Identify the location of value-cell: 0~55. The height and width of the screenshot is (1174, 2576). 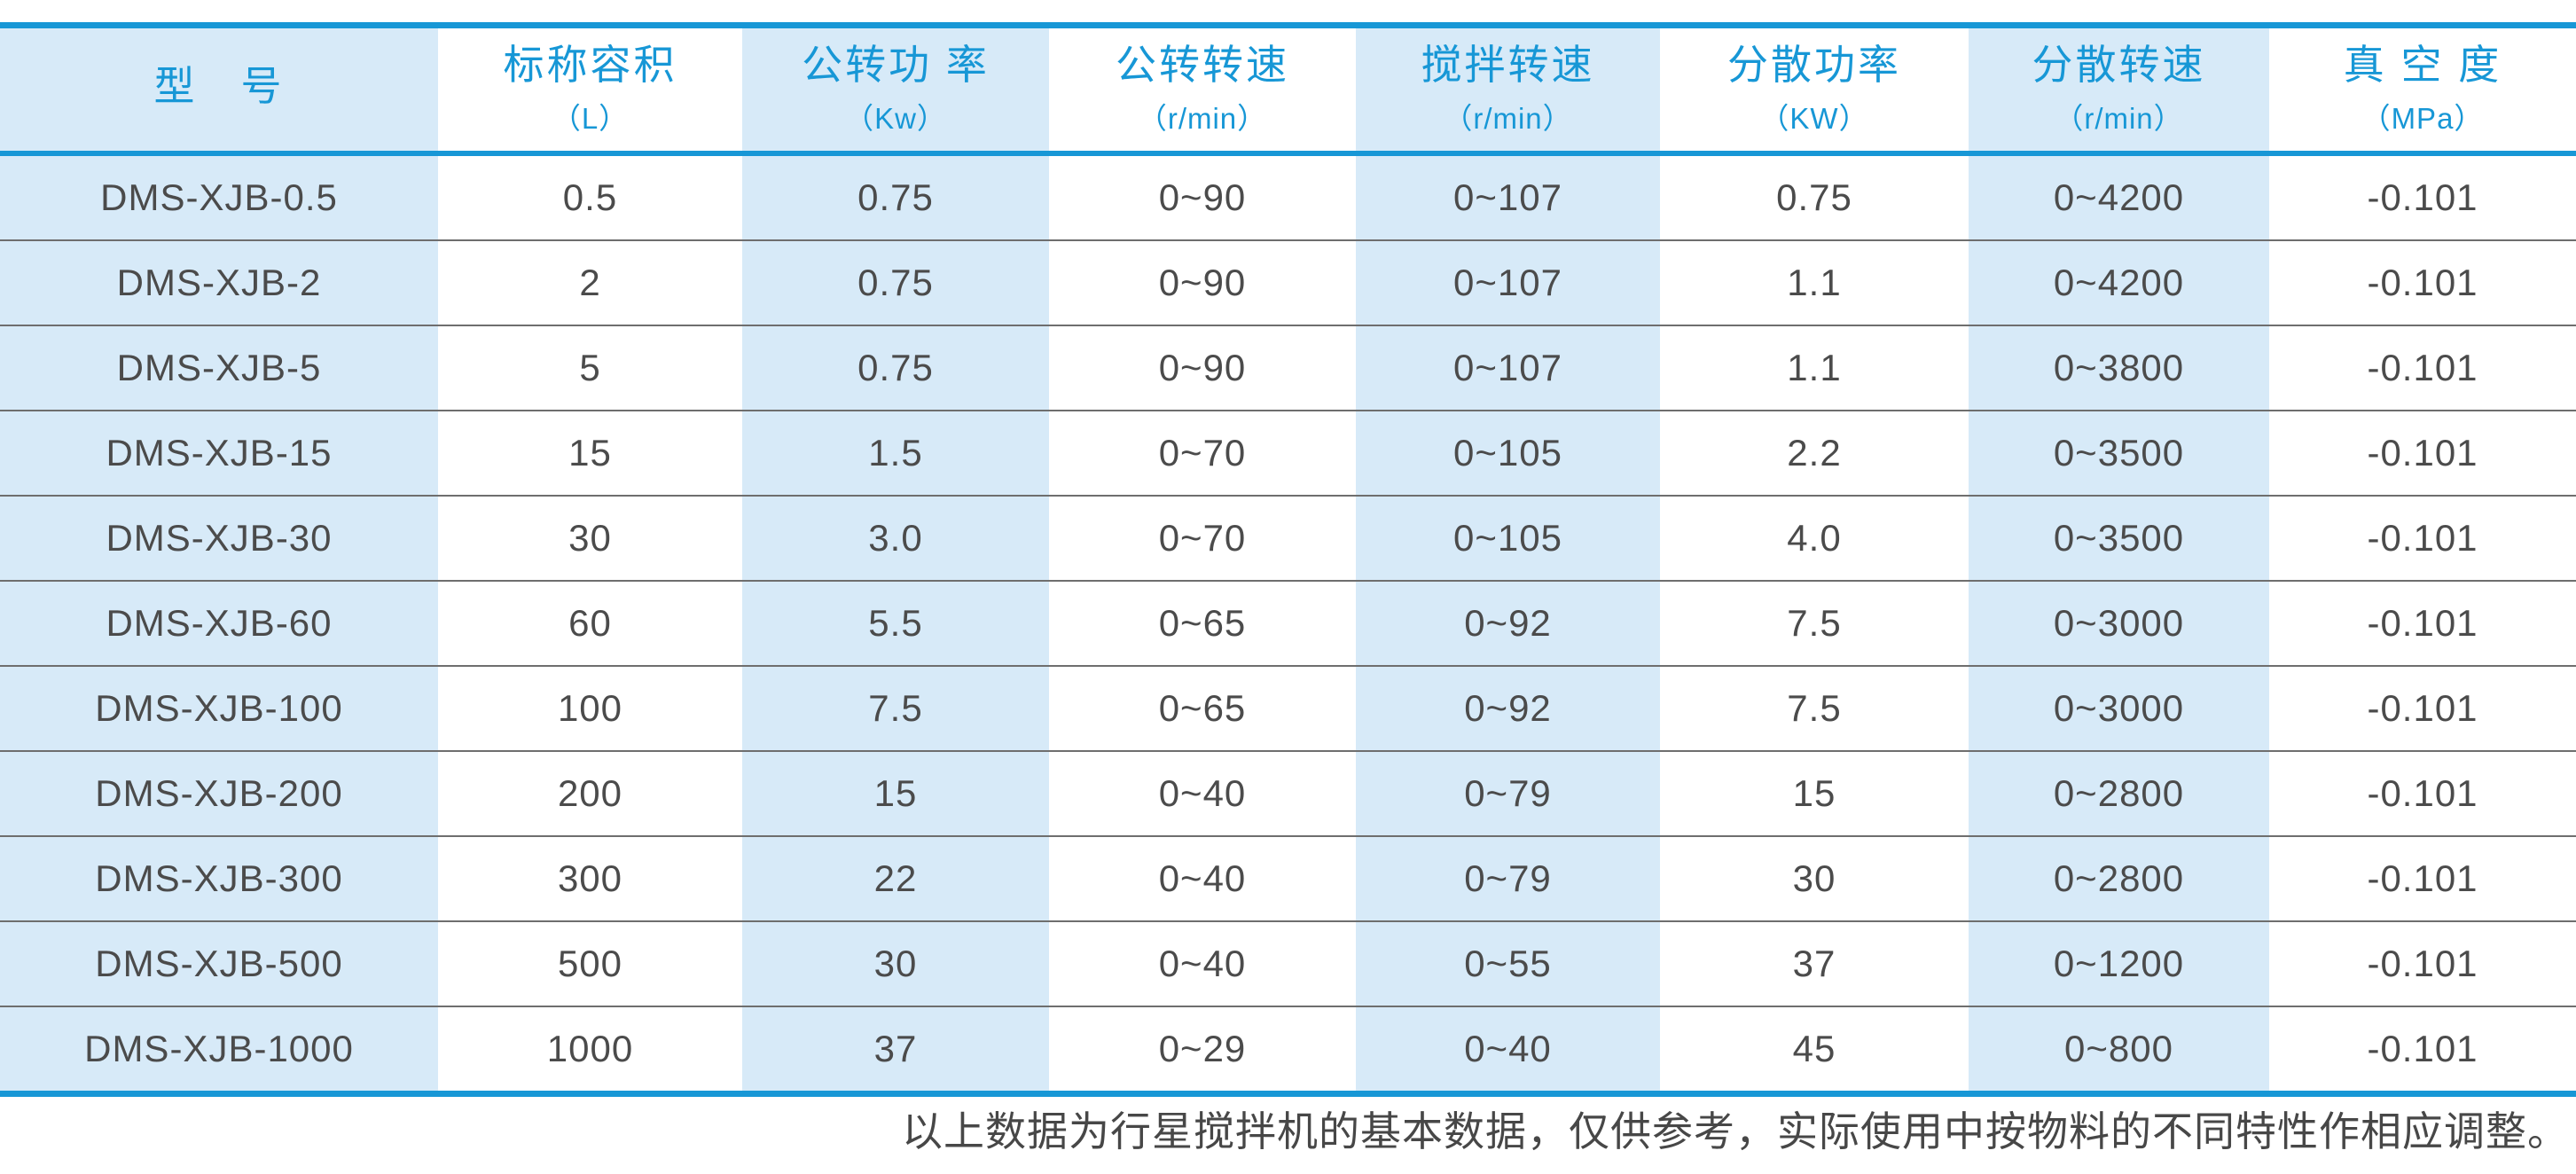
(1508, 963).